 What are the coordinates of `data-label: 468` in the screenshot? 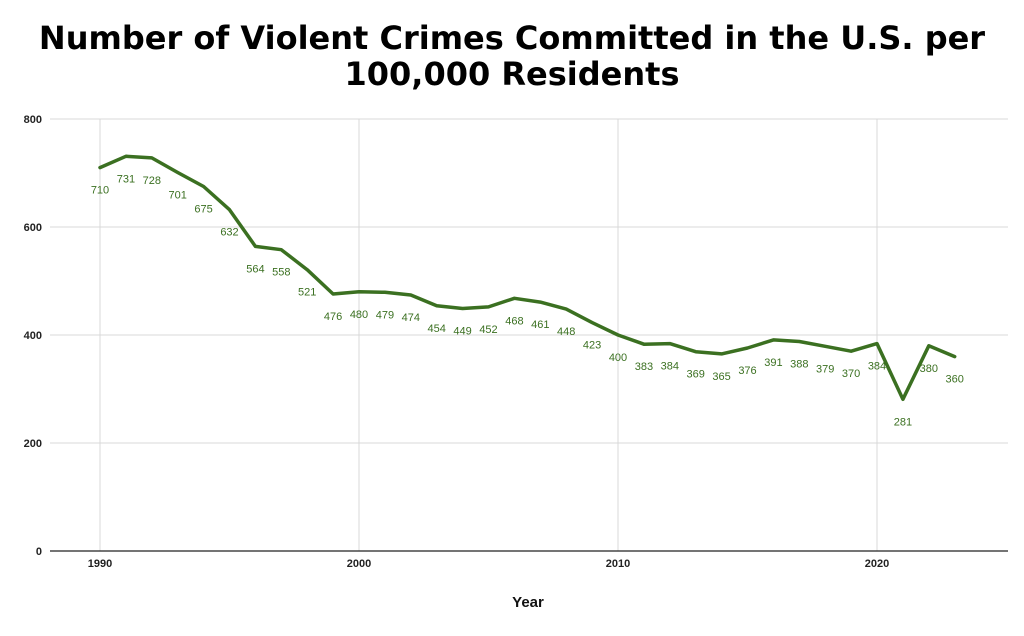 It's located at (514, 321).